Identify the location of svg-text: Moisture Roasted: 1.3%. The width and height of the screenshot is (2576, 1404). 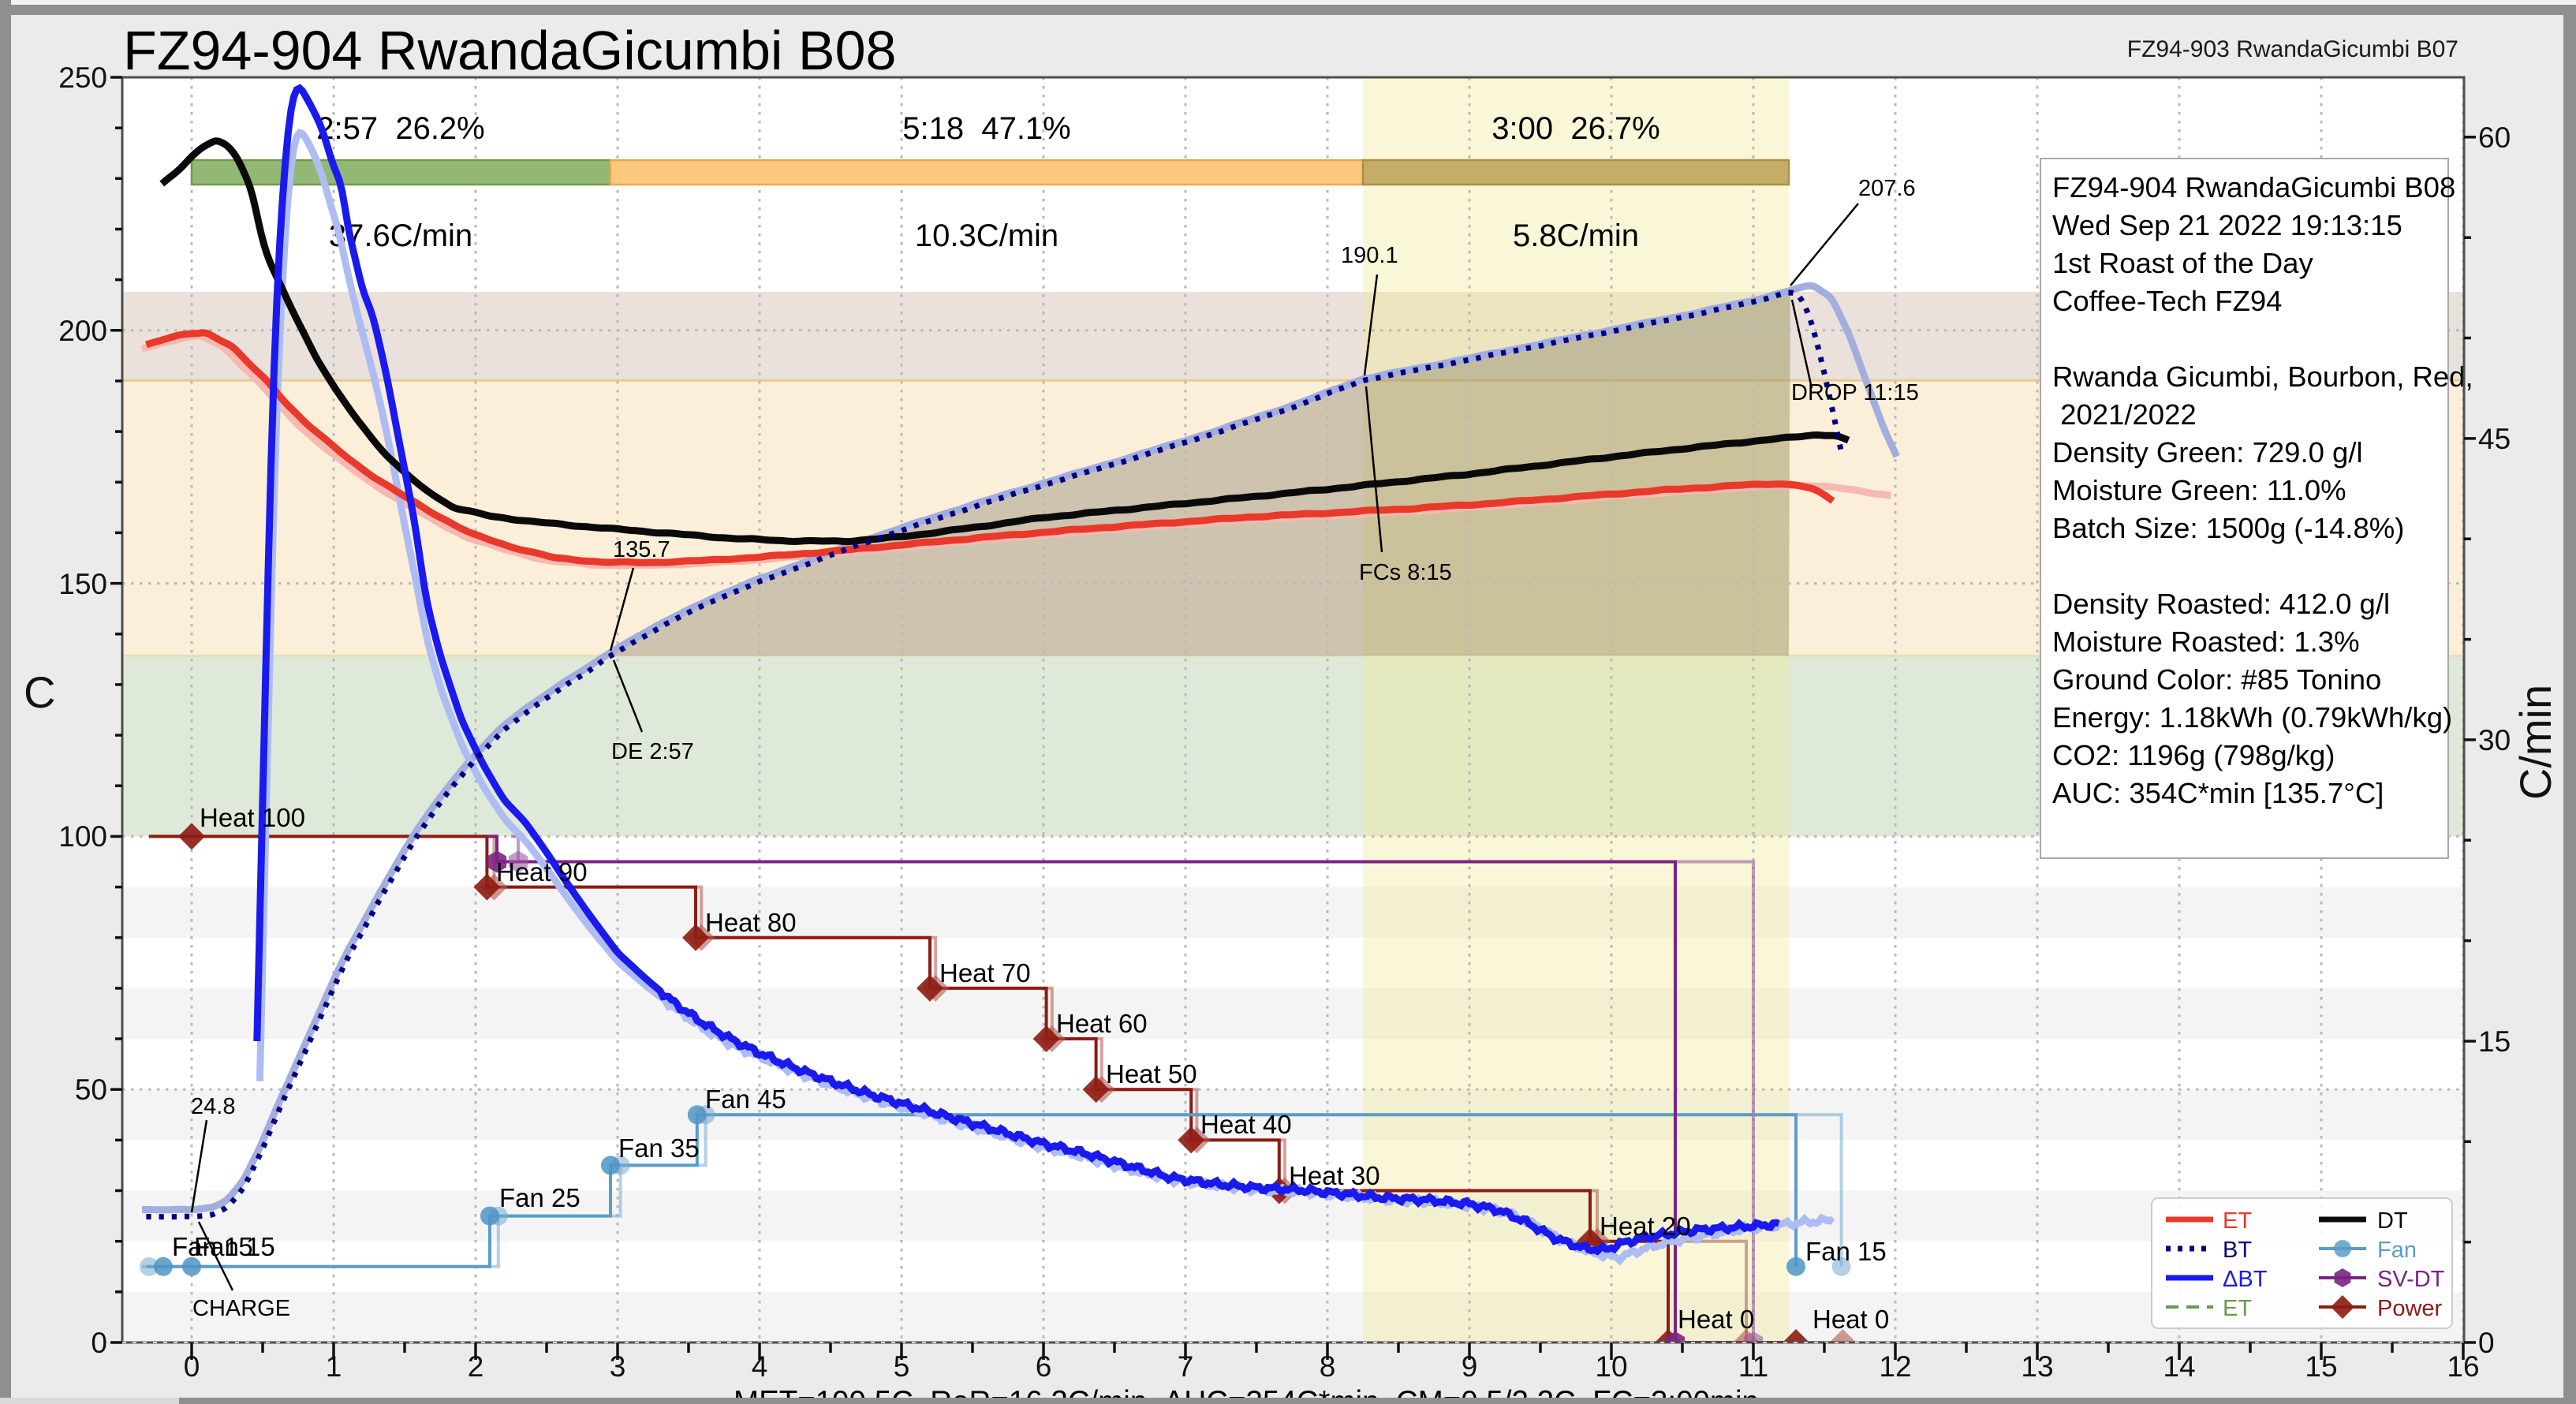
(2206, 641).